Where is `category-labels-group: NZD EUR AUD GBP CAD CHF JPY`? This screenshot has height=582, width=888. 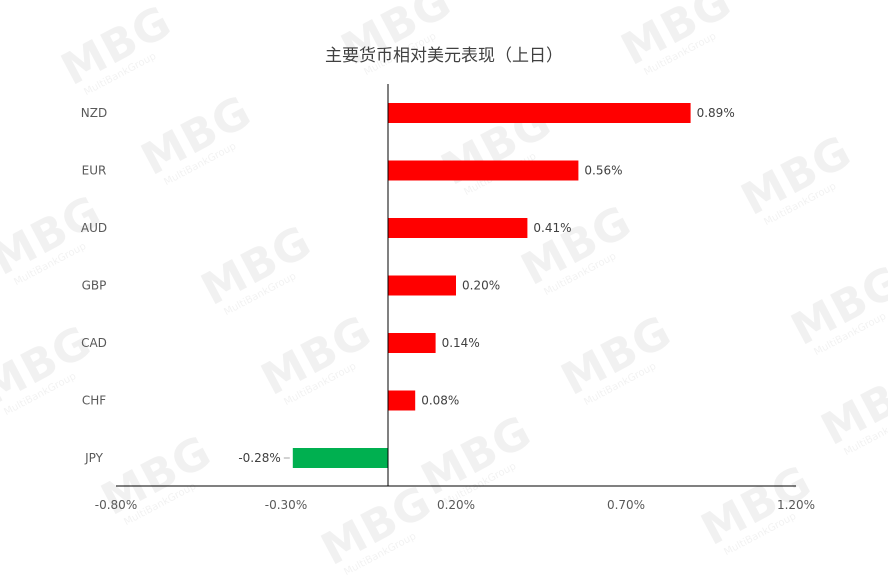
category-labels-group: NZD EUR AUD GBP CAD CHF JPY is located at coordinates (94, 285).